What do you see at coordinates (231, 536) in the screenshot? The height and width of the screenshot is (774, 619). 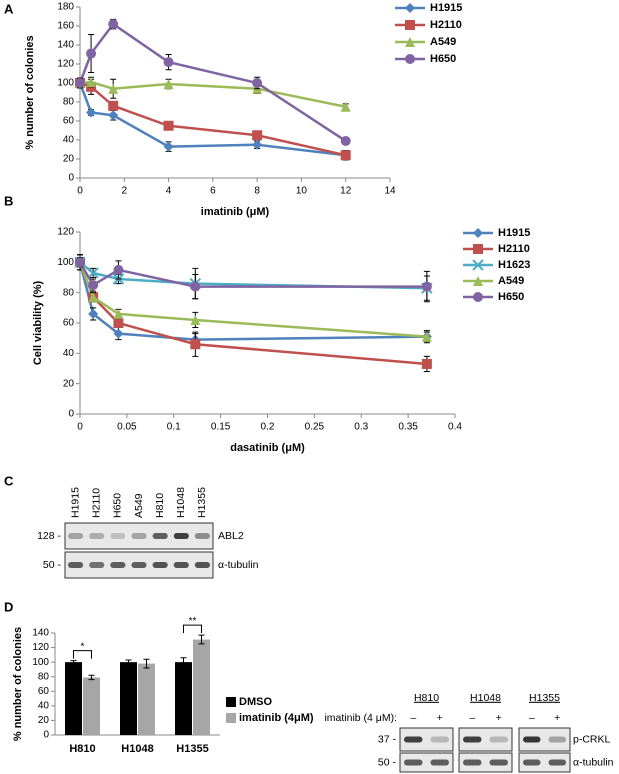 I see `protein-label: ABL2` at bounding box center [231, 536].